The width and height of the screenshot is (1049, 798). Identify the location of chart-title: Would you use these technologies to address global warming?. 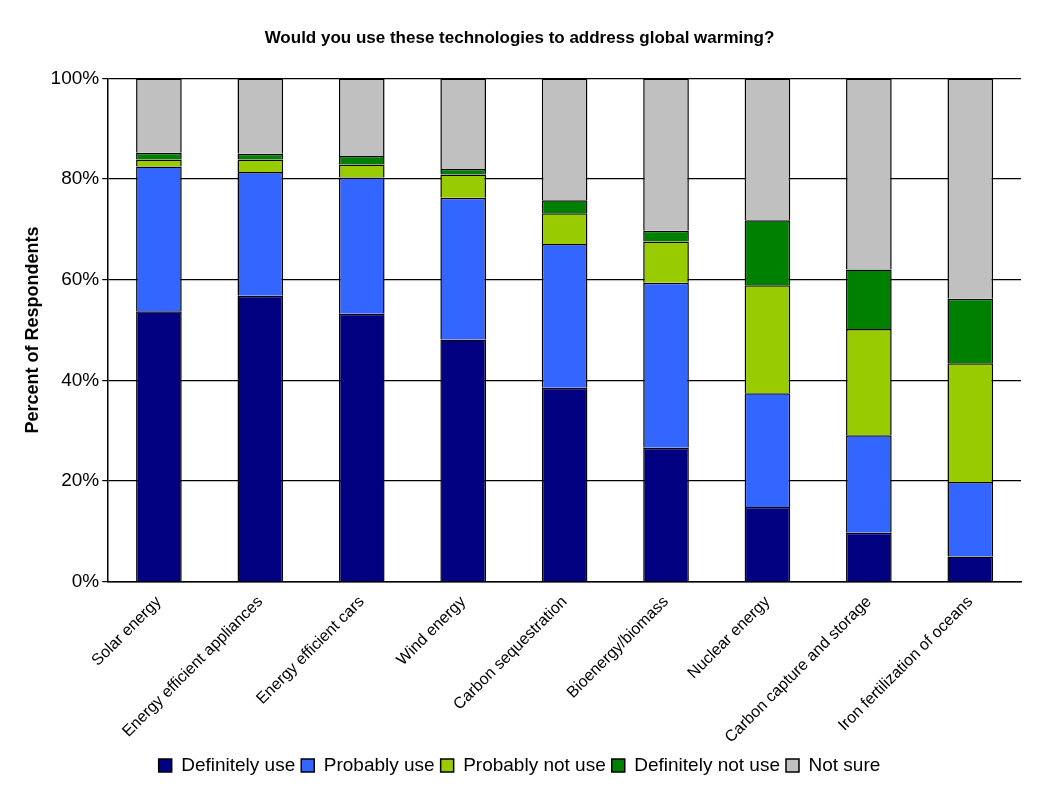
(519, 37).